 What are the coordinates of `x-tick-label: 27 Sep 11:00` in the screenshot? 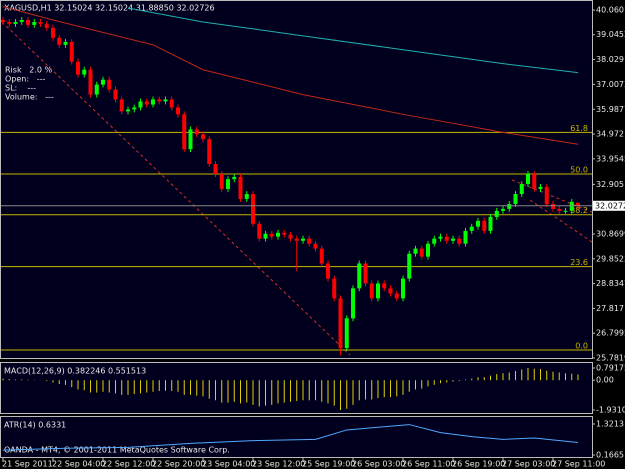 It's located at (578, 464).